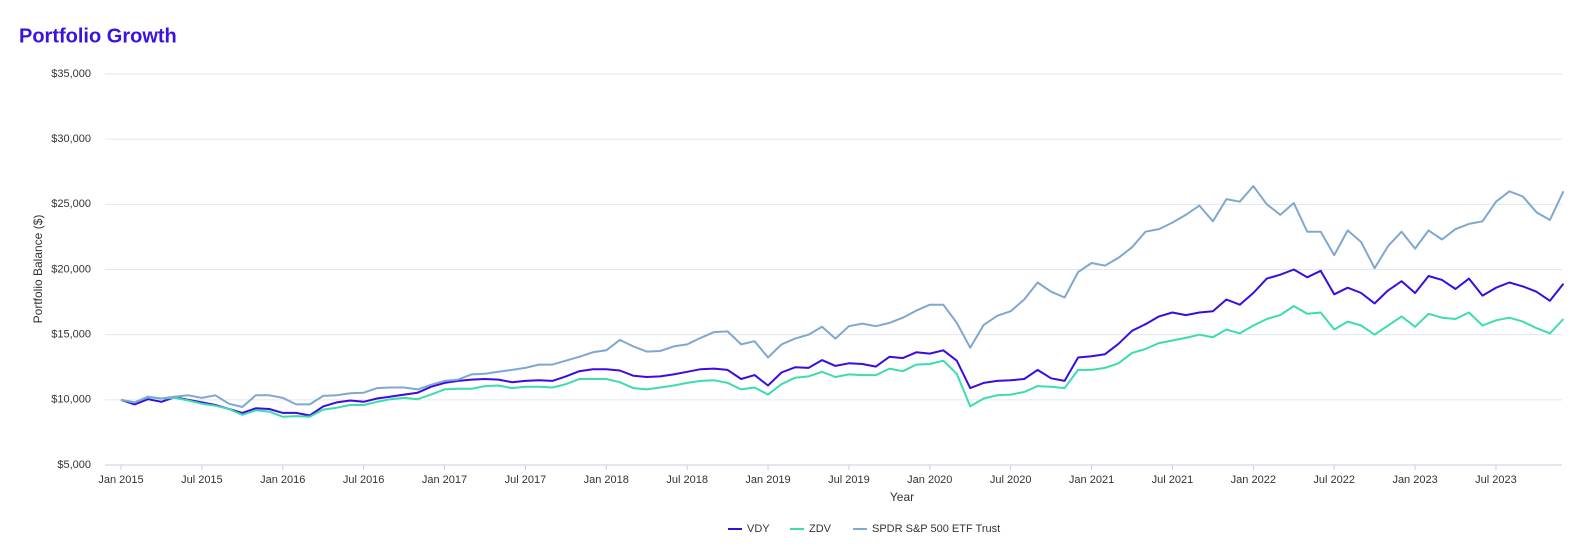 This screenshot has height=556, width=1595. Describe the element at coordinates (71, 74) in the screenshot. I see `y-tick-label: $35,000` at that location.